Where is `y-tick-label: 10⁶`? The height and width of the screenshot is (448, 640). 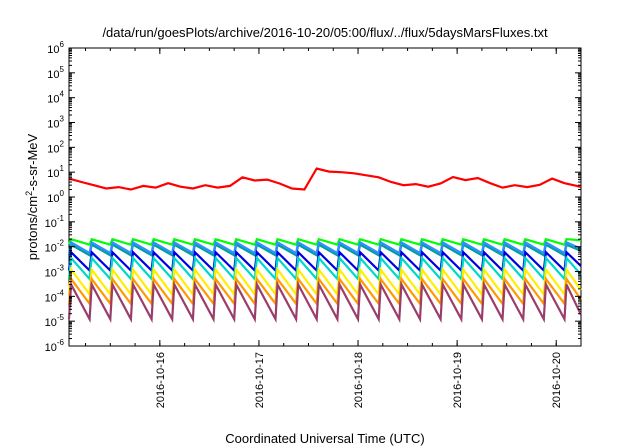
y-tick-label: 10⁶ is located at coordinates (55, 48).